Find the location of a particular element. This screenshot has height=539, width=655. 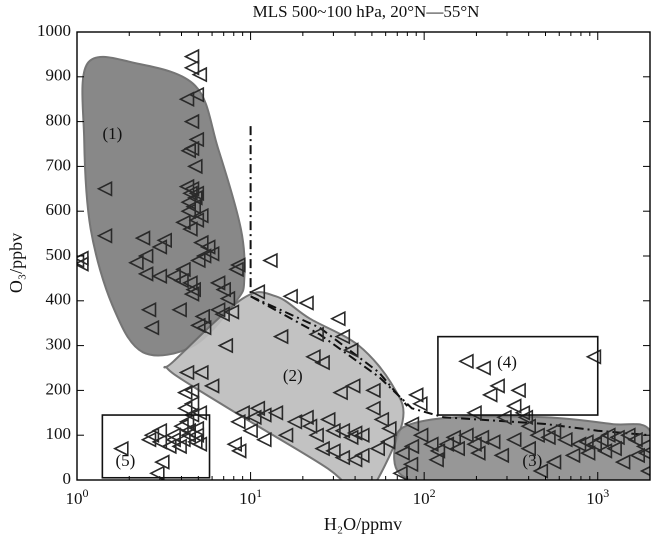

y-axis-title: O₃/ppbv is located at coordinates (16, 263).